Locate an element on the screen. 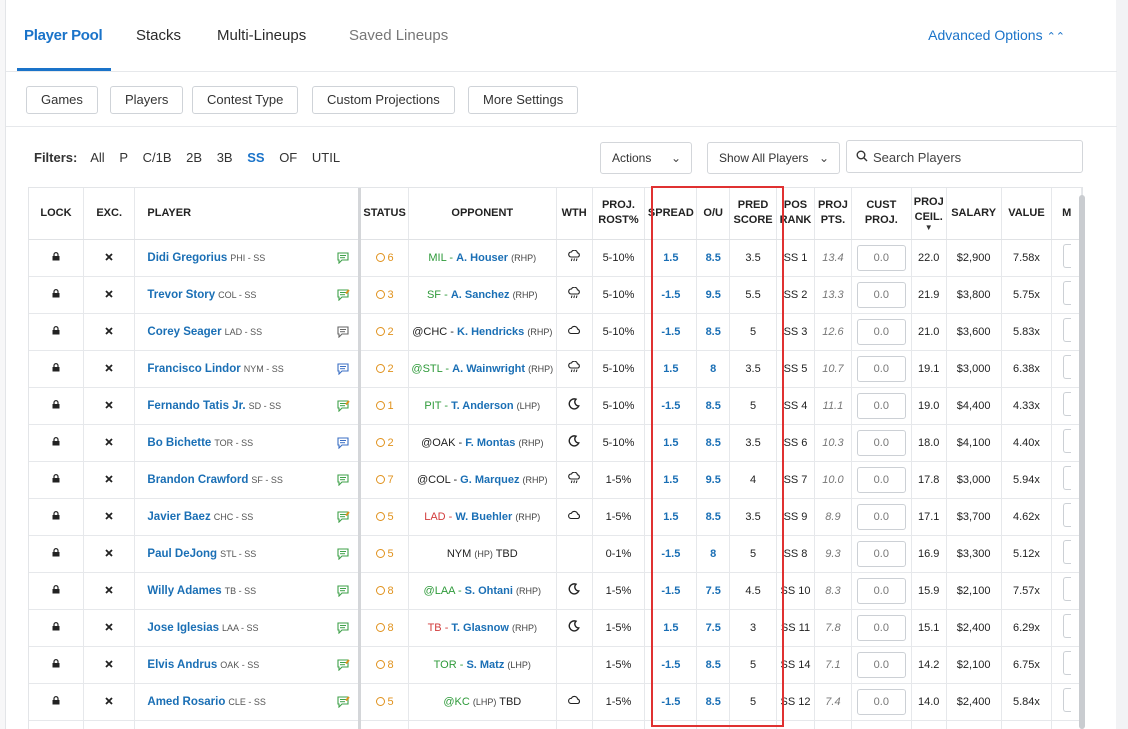 Image resolution: width=1128 pixels, height=729 pixels. opponent-pitcher: T. Glasnow is located at coordinates (480, 627).